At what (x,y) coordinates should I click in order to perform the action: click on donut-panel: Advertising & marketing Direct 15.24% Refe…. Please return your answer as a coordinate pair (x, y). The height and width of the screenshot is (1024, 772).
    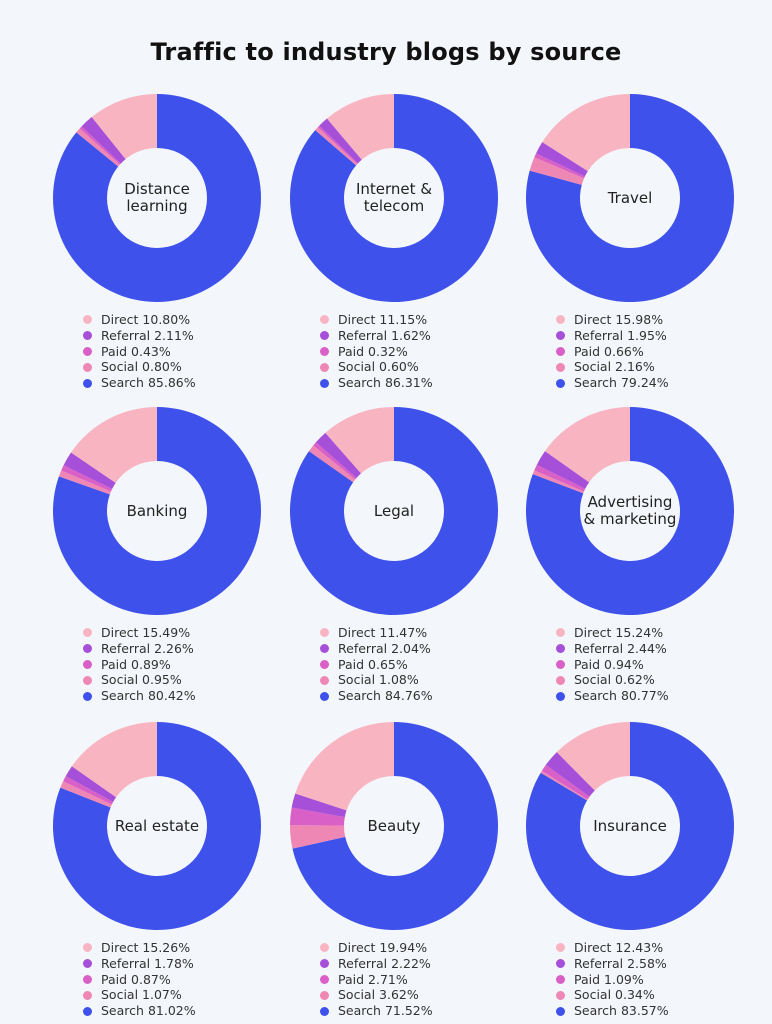
    Looking at the image, I should click on (630, 553).